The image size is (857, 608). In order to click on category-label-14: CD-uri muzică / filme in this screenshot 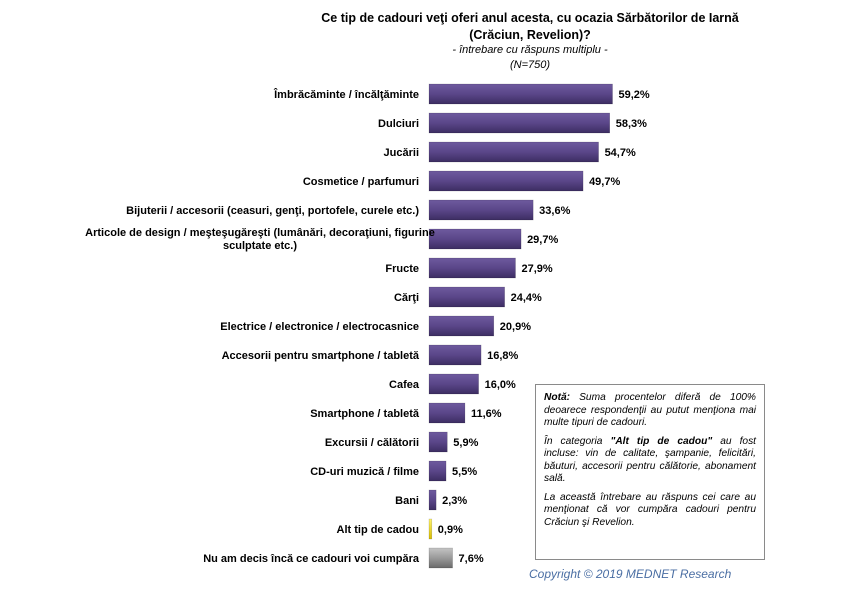, I will do `click(364, 472)`.